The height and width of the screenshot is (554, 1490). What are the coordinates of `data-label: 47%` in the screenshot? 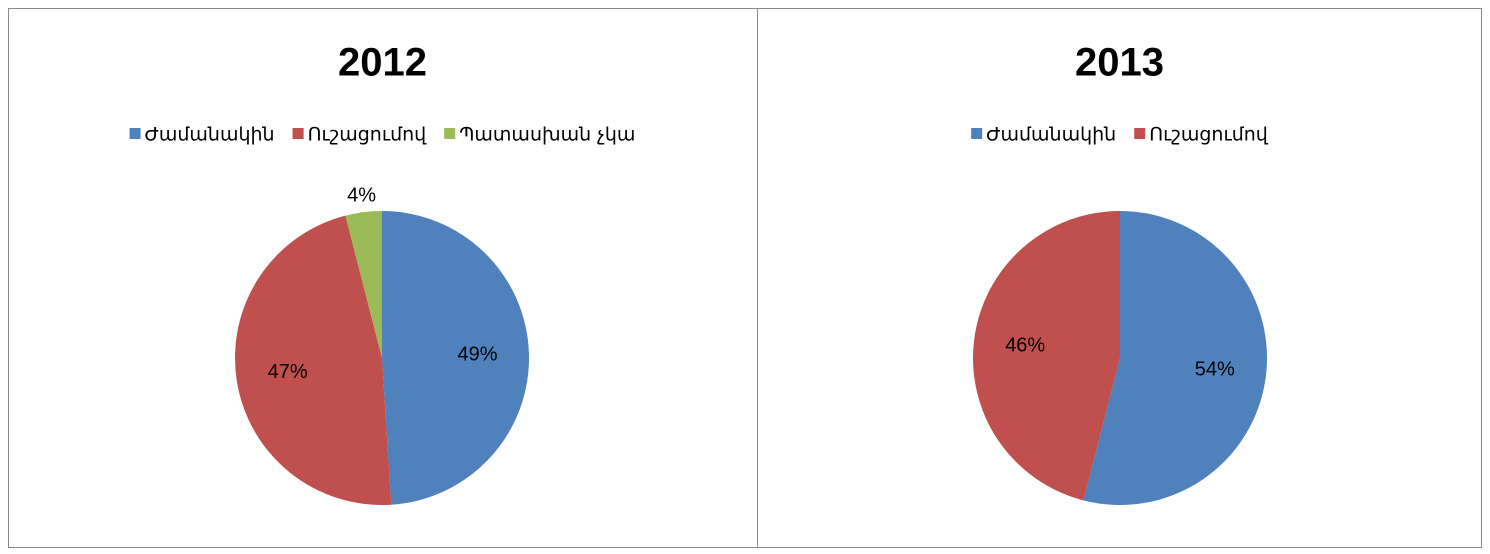 It's located at (288, 372).